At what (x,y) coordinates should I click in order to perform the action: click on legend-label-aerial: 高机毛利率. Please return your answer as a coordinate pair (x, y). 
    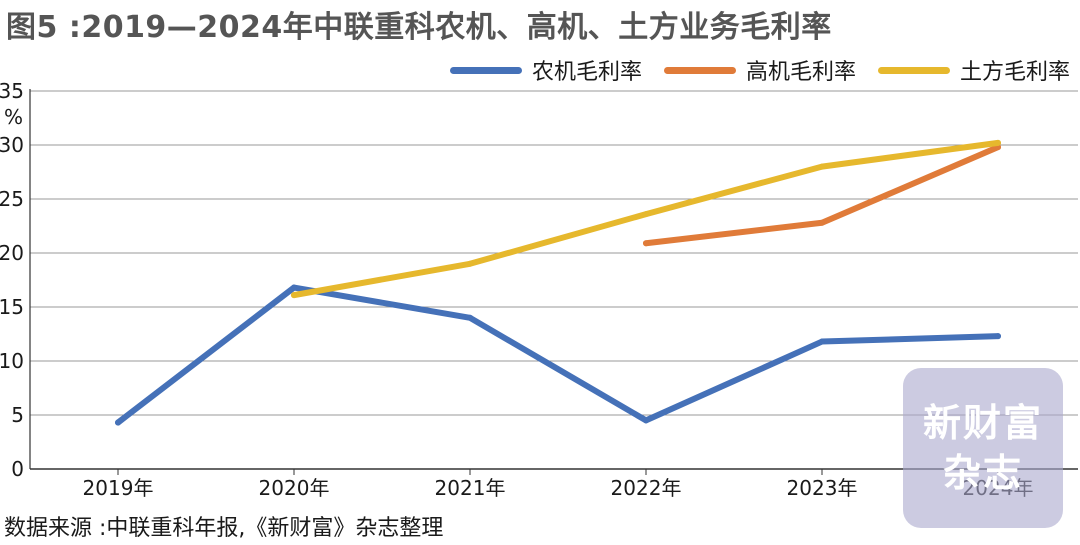
    Looking at the image, I should click on (800, 72).